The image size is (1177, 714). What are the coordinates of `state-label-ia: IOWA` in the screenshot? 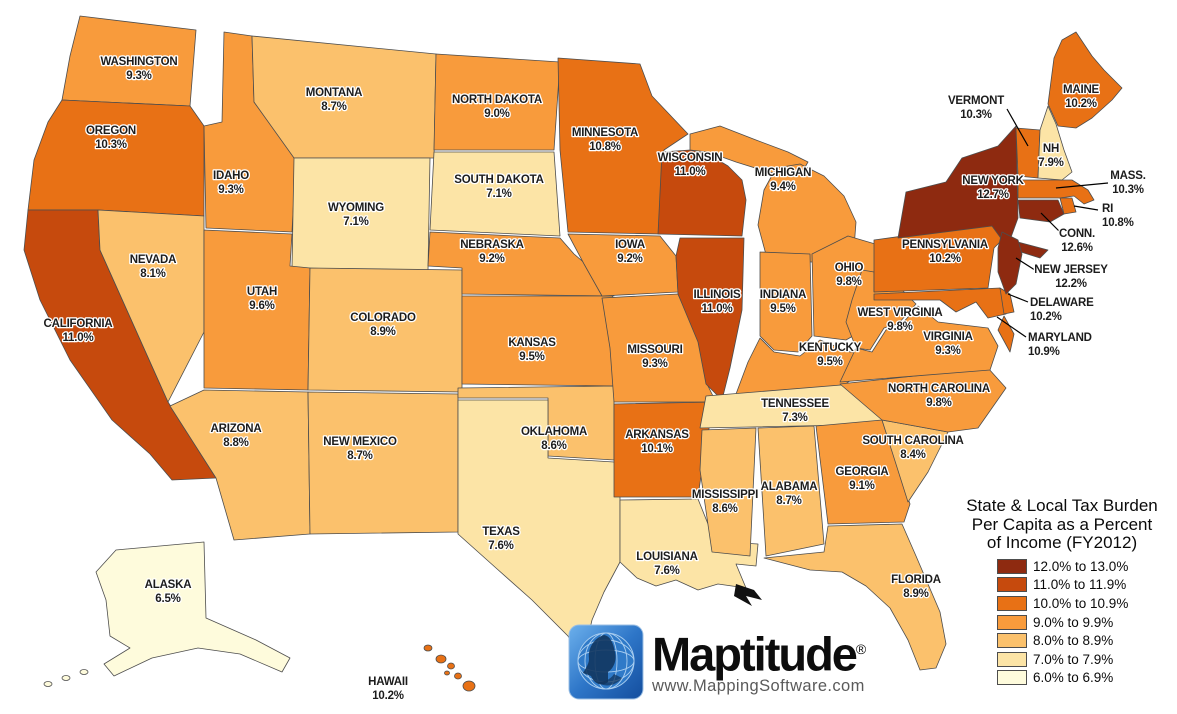 It's located at (630, 245).